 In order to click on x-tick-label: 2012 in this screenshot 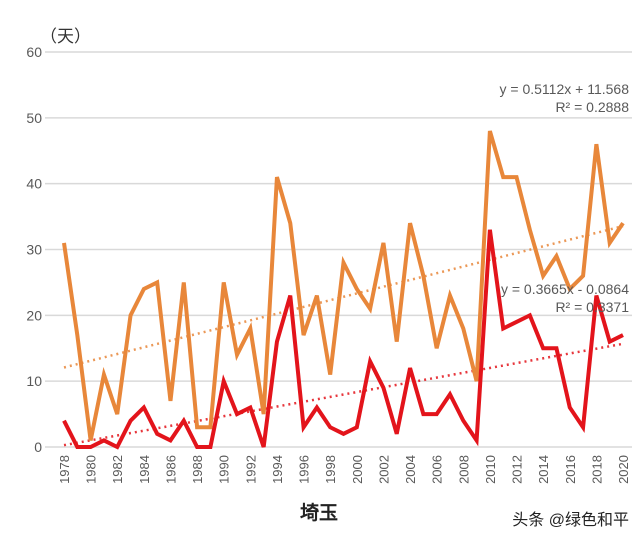, I will do `click(517, 469)`.